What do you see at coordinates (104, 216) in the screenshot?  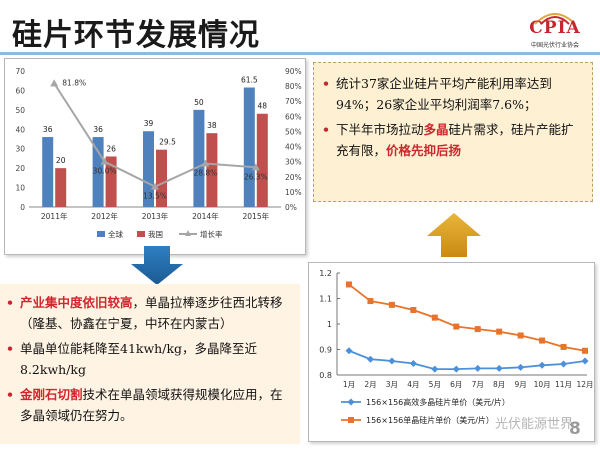 I see `x-tick-label: 2012年` at bounding box center [104, 216].